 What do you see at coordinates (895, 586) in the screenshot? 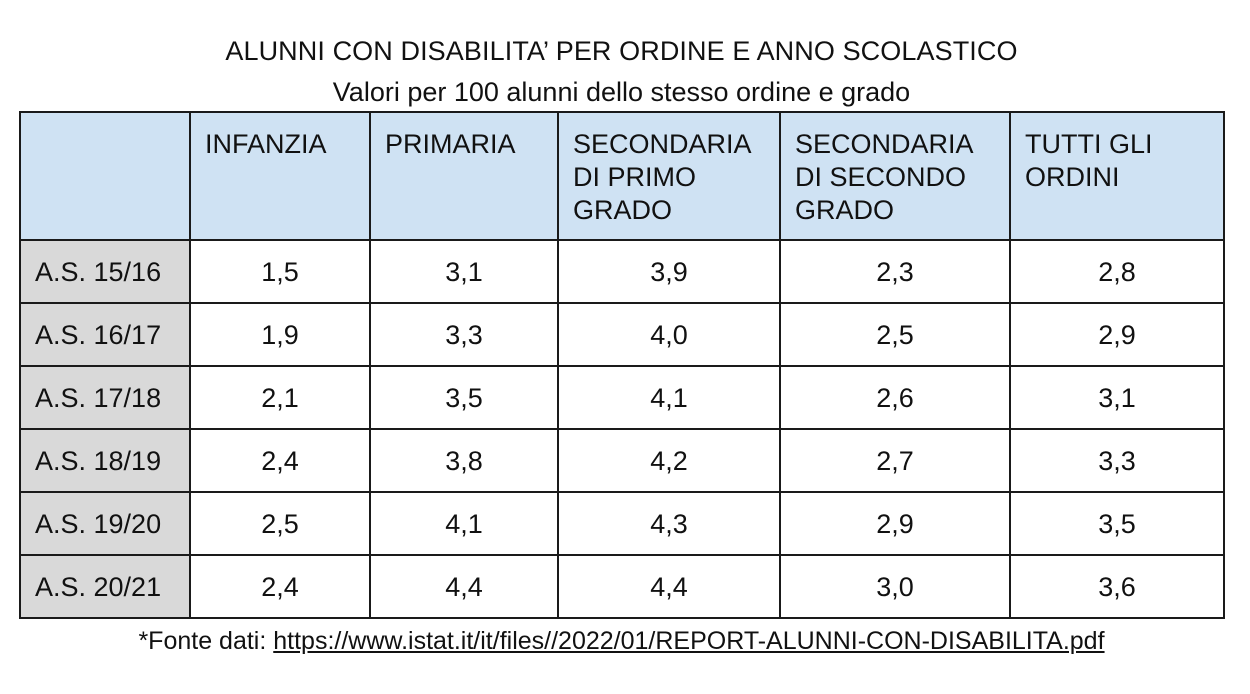
I see `table-cell: 3,0` at bounding box center [895, 586].